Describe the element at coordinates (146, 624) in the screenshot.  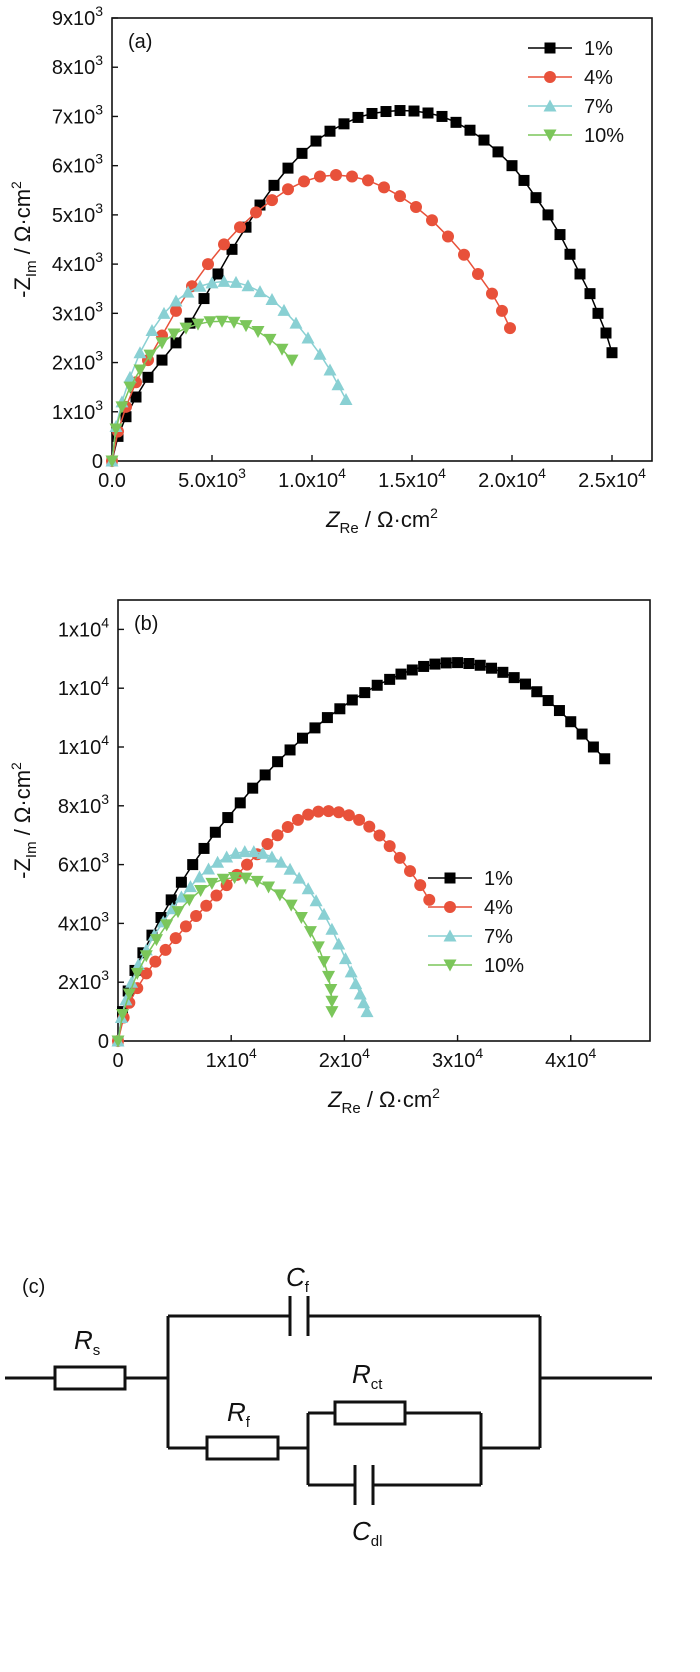
I see `panel-label: (b)` at that location.